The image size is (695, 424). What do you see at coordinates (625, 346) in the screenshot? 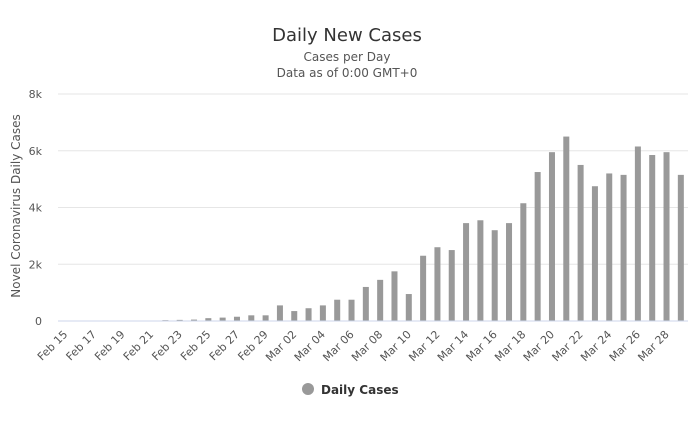
I see `x-tick-label: Mar 26` at bounding box center [625, 346].